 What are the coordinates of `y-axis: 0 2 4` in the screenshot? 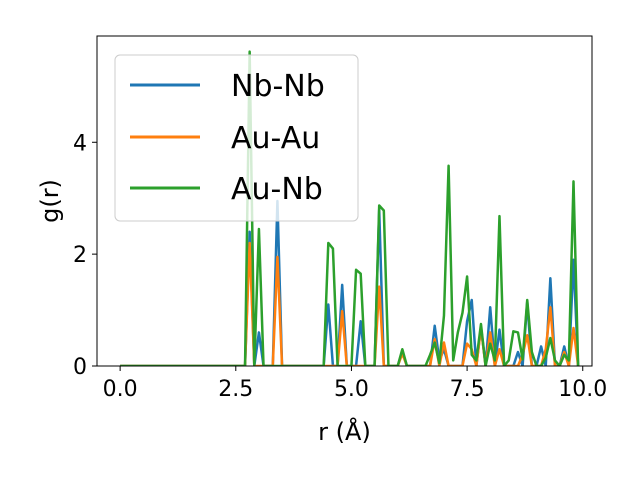 It's located at (85, 255).